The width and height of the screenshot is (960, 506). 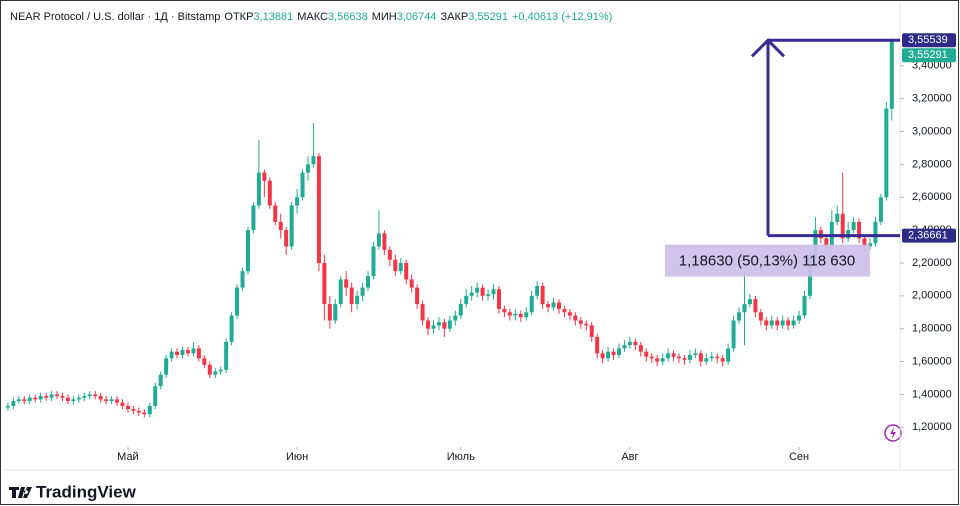 I want to click on y-tick-label: 2,00000, so click(x=932, y=296).